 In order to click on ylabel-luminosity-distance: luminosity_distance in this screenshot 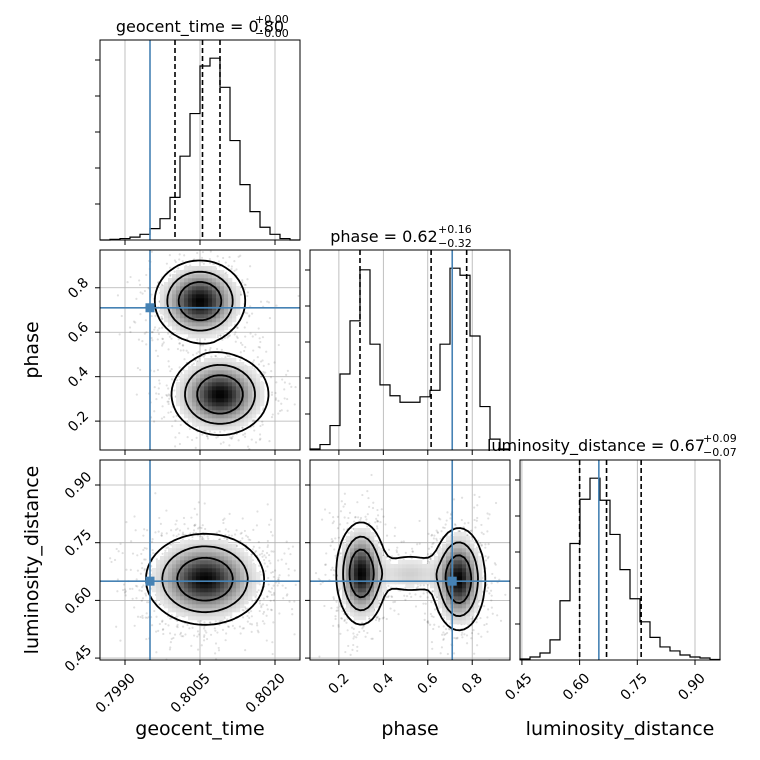, I will do `click(32, 560)`.